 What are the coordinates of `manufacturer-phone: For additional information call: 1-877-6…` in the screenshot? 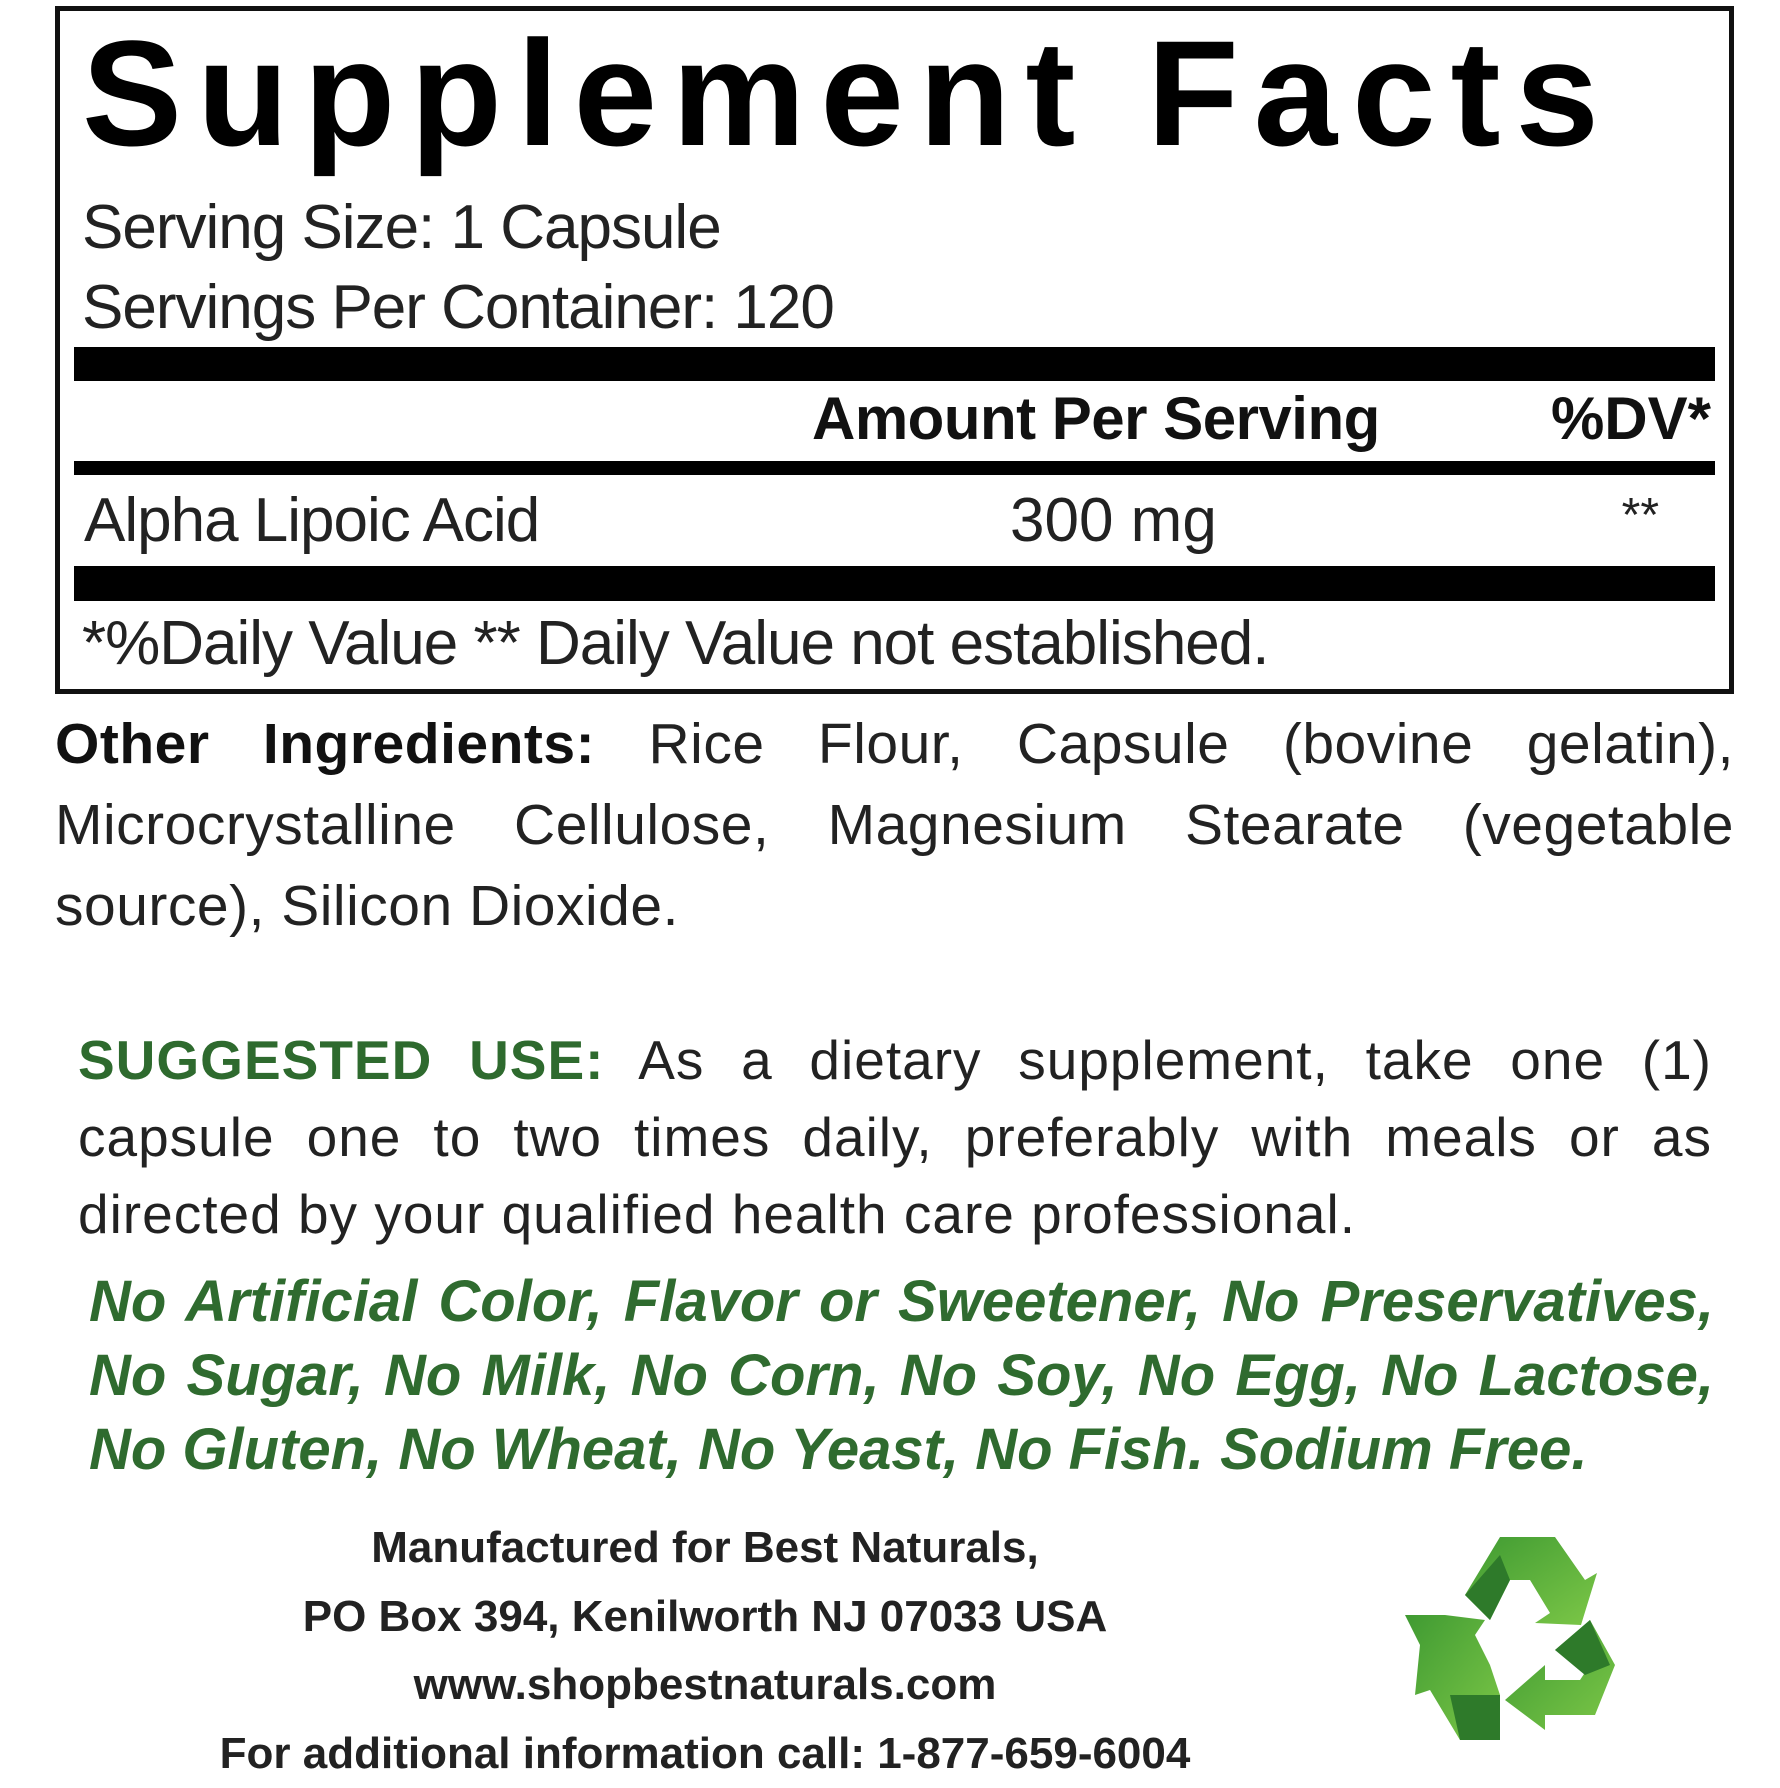 It's located at (705, 1754).